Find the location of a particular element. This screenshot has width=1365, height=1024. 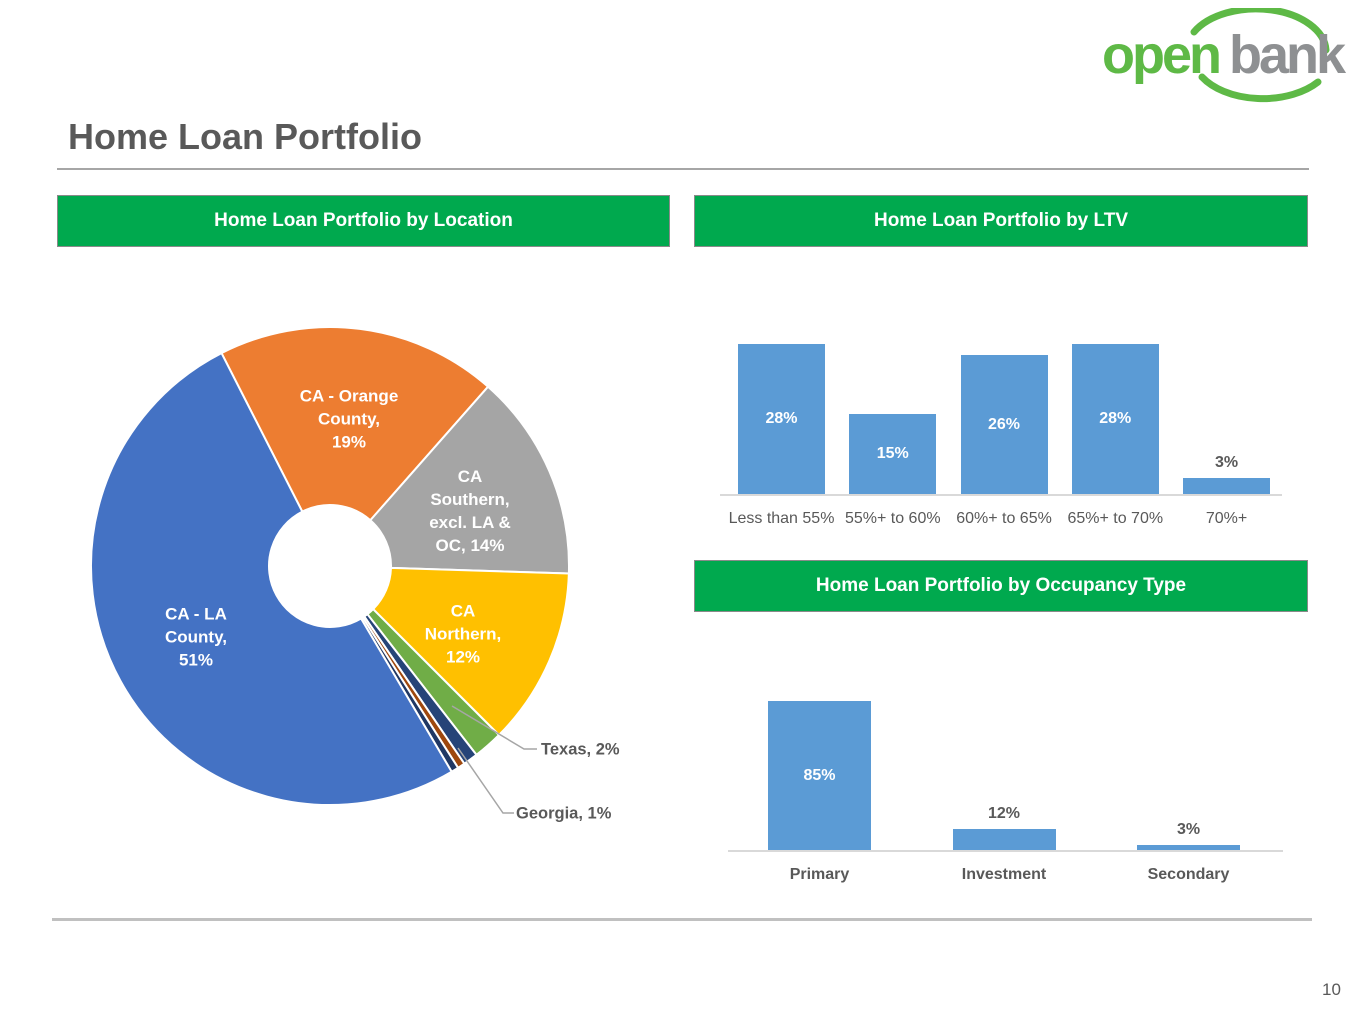

location-panel-header: Home Loan Portfolio by Location is located at coordinates (363, 221).